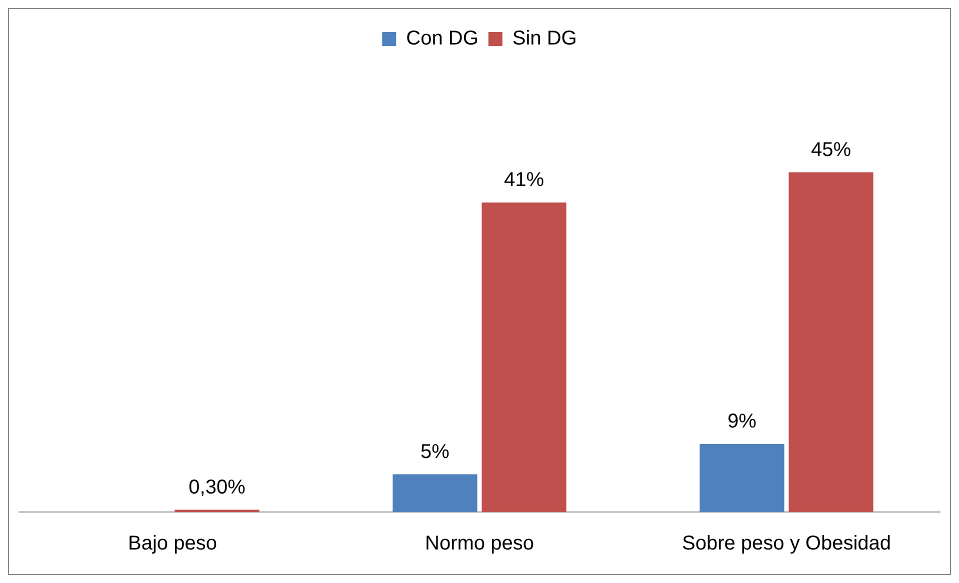 Image resolution: width=959 pixels, height=583 pixels. I want to click on data-label: 5%, so click(435, 451).